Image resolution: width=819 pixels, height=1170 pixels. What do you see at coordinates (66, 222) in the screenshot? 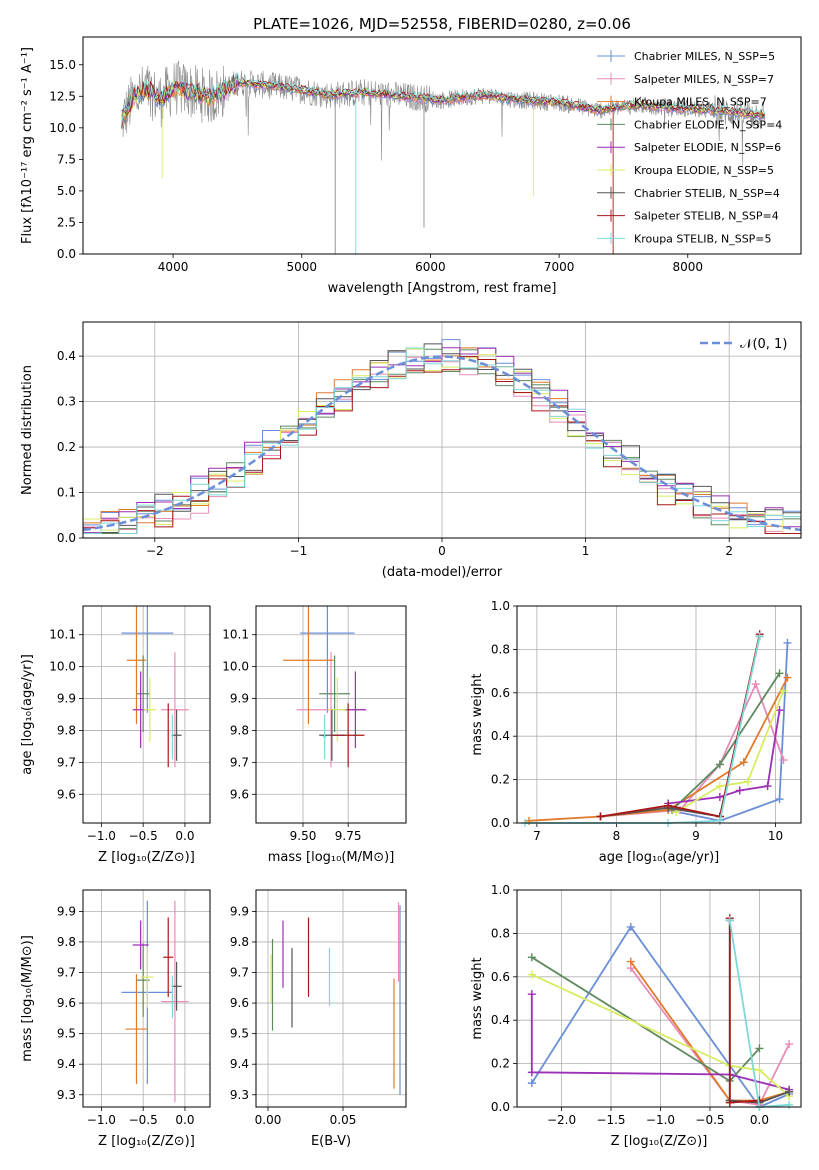
I see `y-tick-label: 2.5` at bounding box center [66, 222].